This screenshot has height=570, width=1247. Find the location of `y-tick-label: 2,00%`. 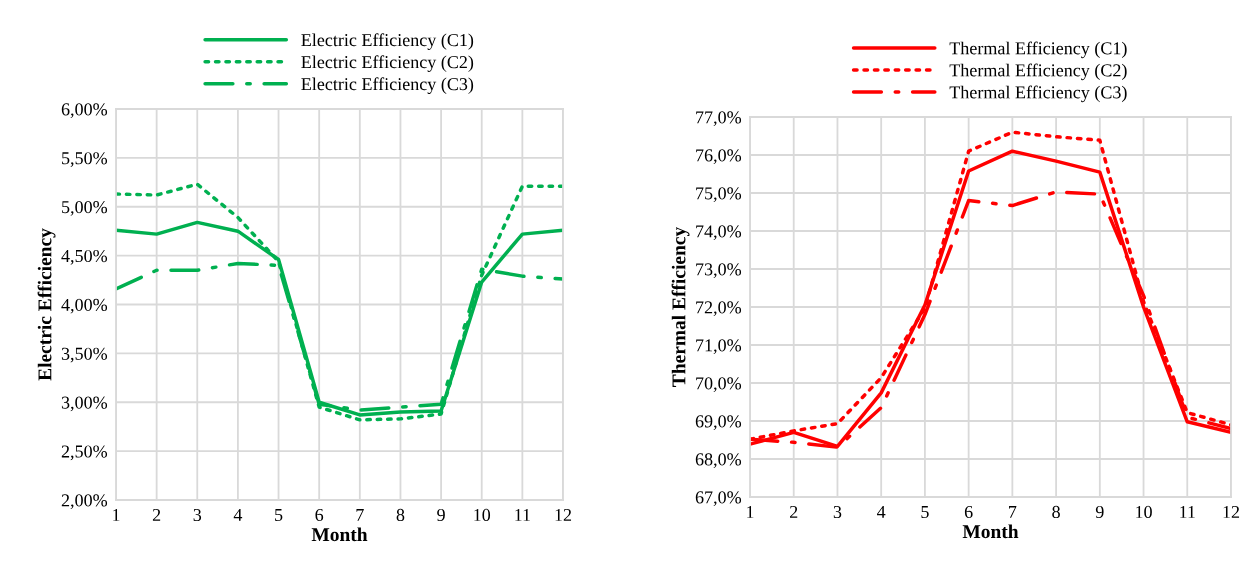

y-tick-label: 2,00% is located at coordinates (84, 502).